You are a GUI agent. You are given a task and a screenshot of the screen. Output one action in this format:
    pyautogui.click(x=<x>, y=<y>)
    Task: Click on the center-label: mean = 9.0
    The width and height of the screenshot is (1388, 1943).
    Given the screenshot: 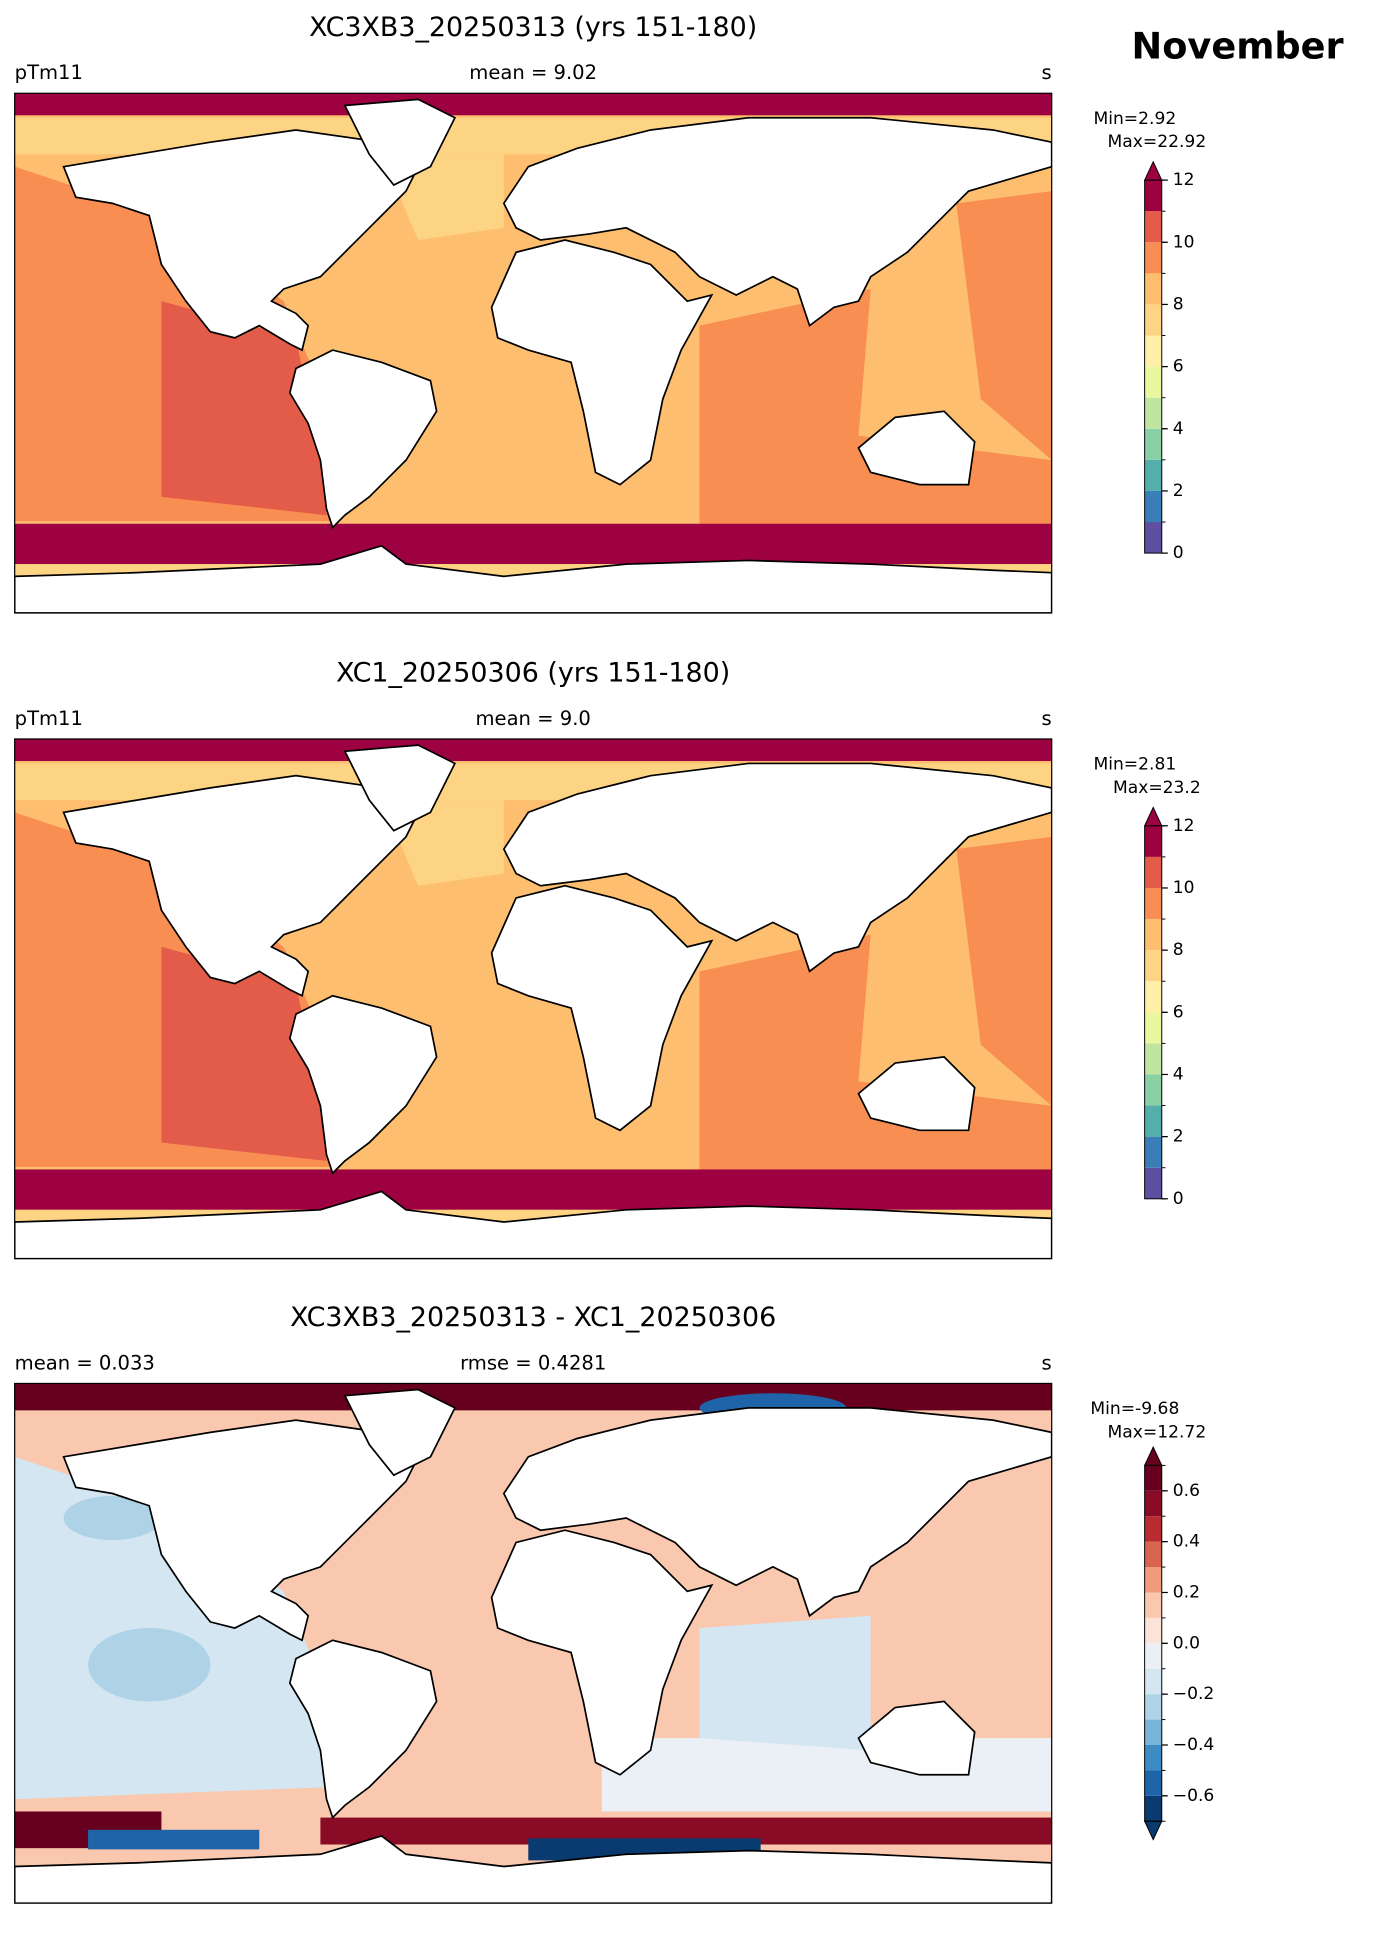 What is the action you would take?
    pyautogui.click(x=533, y=718)
    